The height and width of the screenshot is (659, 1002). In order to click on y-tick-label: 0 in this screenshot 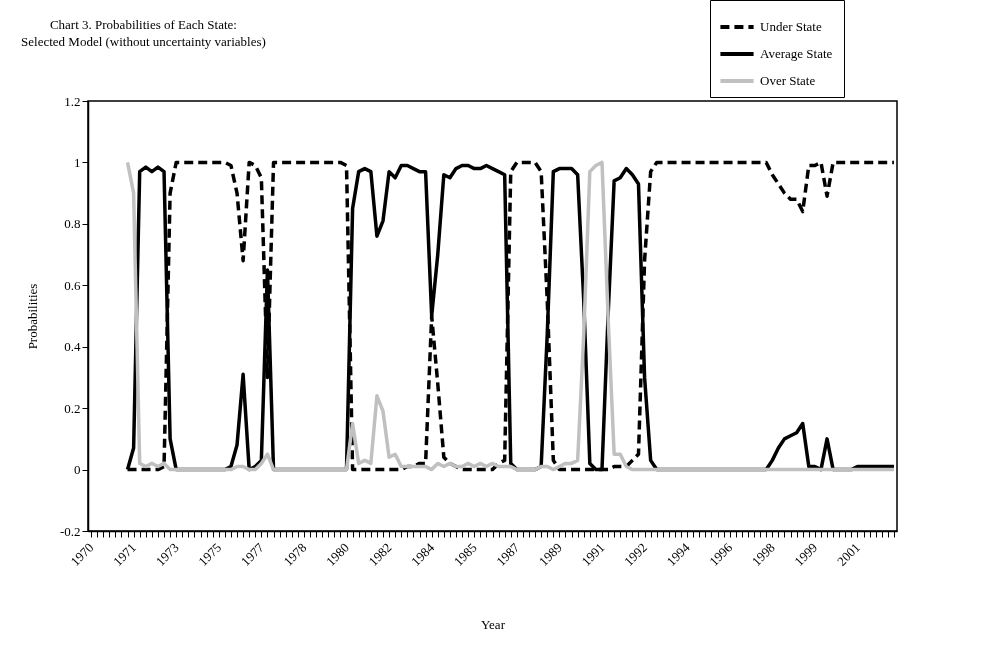, I will do `click(77, 470)`.